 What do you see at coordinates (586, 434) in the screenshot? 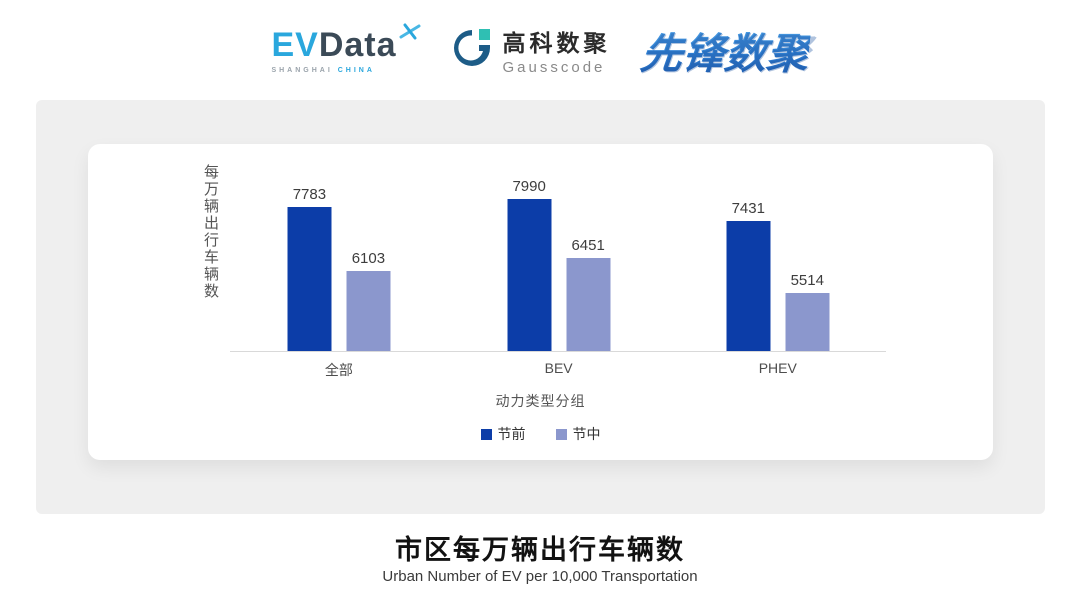
I see `legend-label: 节中` at bounding box center [586, 434].